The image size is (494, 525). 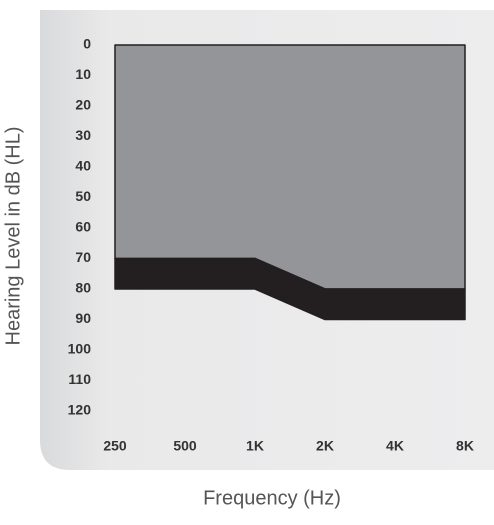 I want to click on y-tick-label: 70, so click(x=83, y=257).